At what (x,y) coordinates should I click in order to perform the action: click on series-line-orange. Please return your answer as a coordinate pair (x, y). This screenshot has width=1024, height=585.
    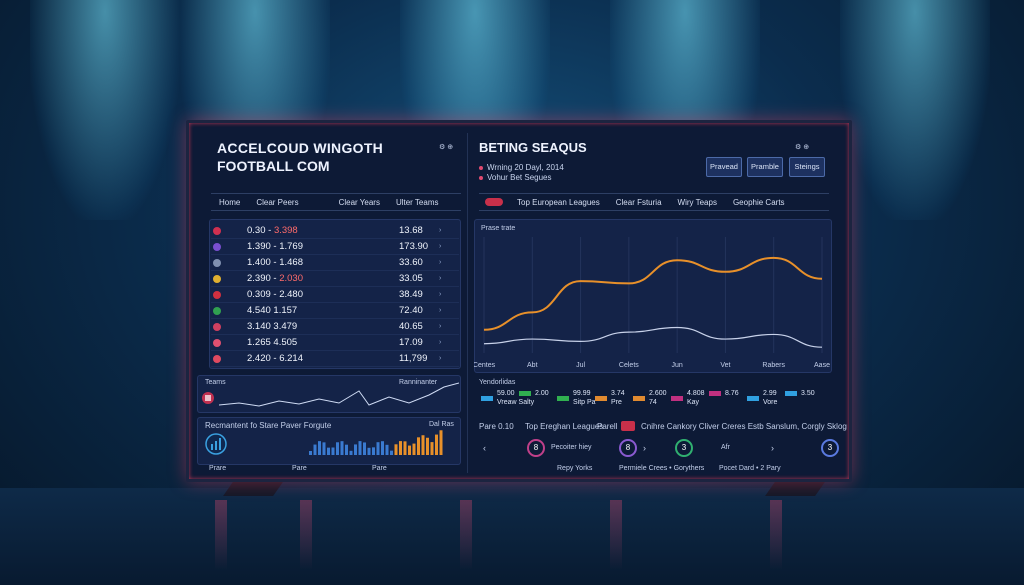
    Looking at the image, I should click on (653, 293).